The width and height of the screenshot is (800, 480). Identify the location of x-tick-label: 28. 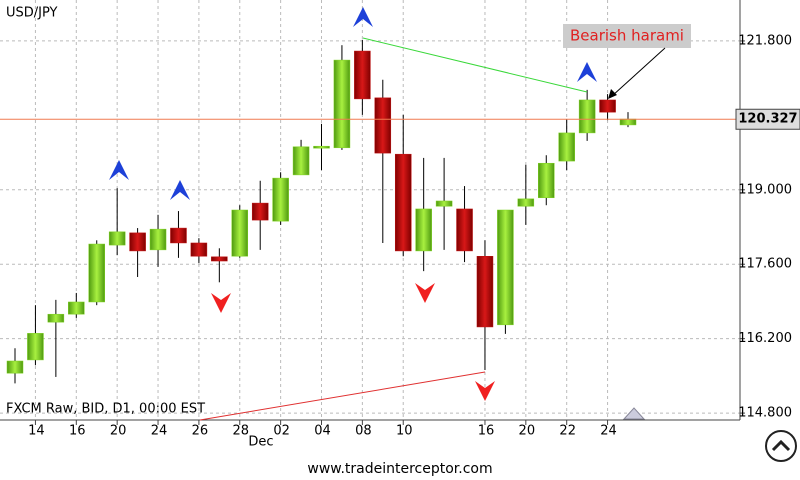
(240, 431).